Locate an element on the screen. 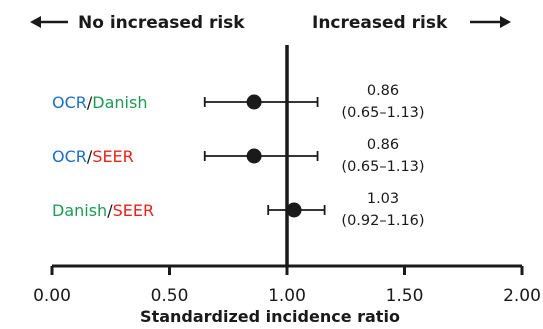  x-tick-label: 2.00 is located at coordinates (522, 296).